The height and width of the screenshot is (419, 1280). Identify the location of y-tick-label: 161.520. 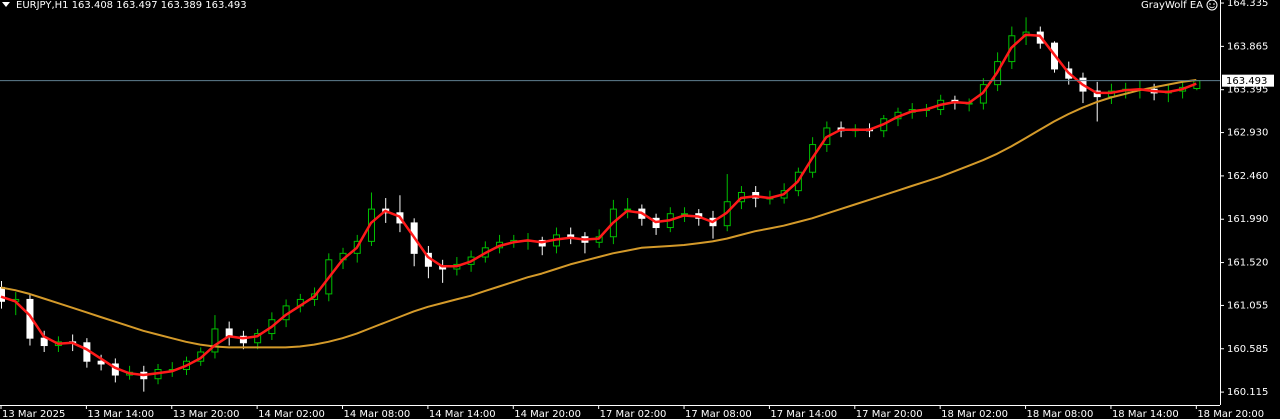
(1247, 263).